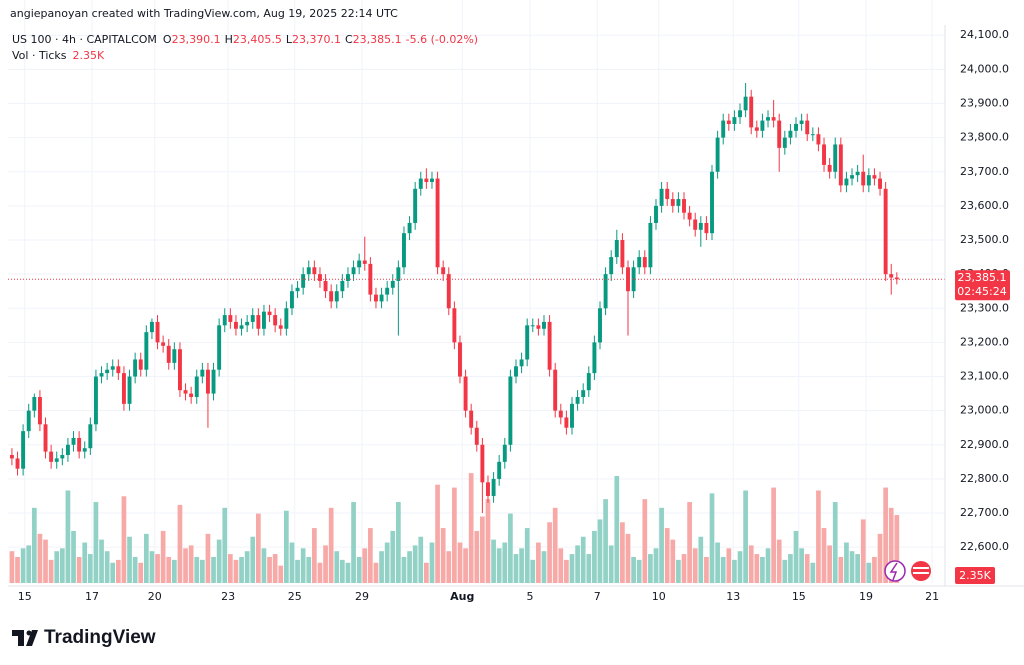 The width and height of the screenshot is (1024, 665). Describe the element at coordinates (984, 341) in the screenshot. I see `y-tick-label: 23,200.0` at that location.